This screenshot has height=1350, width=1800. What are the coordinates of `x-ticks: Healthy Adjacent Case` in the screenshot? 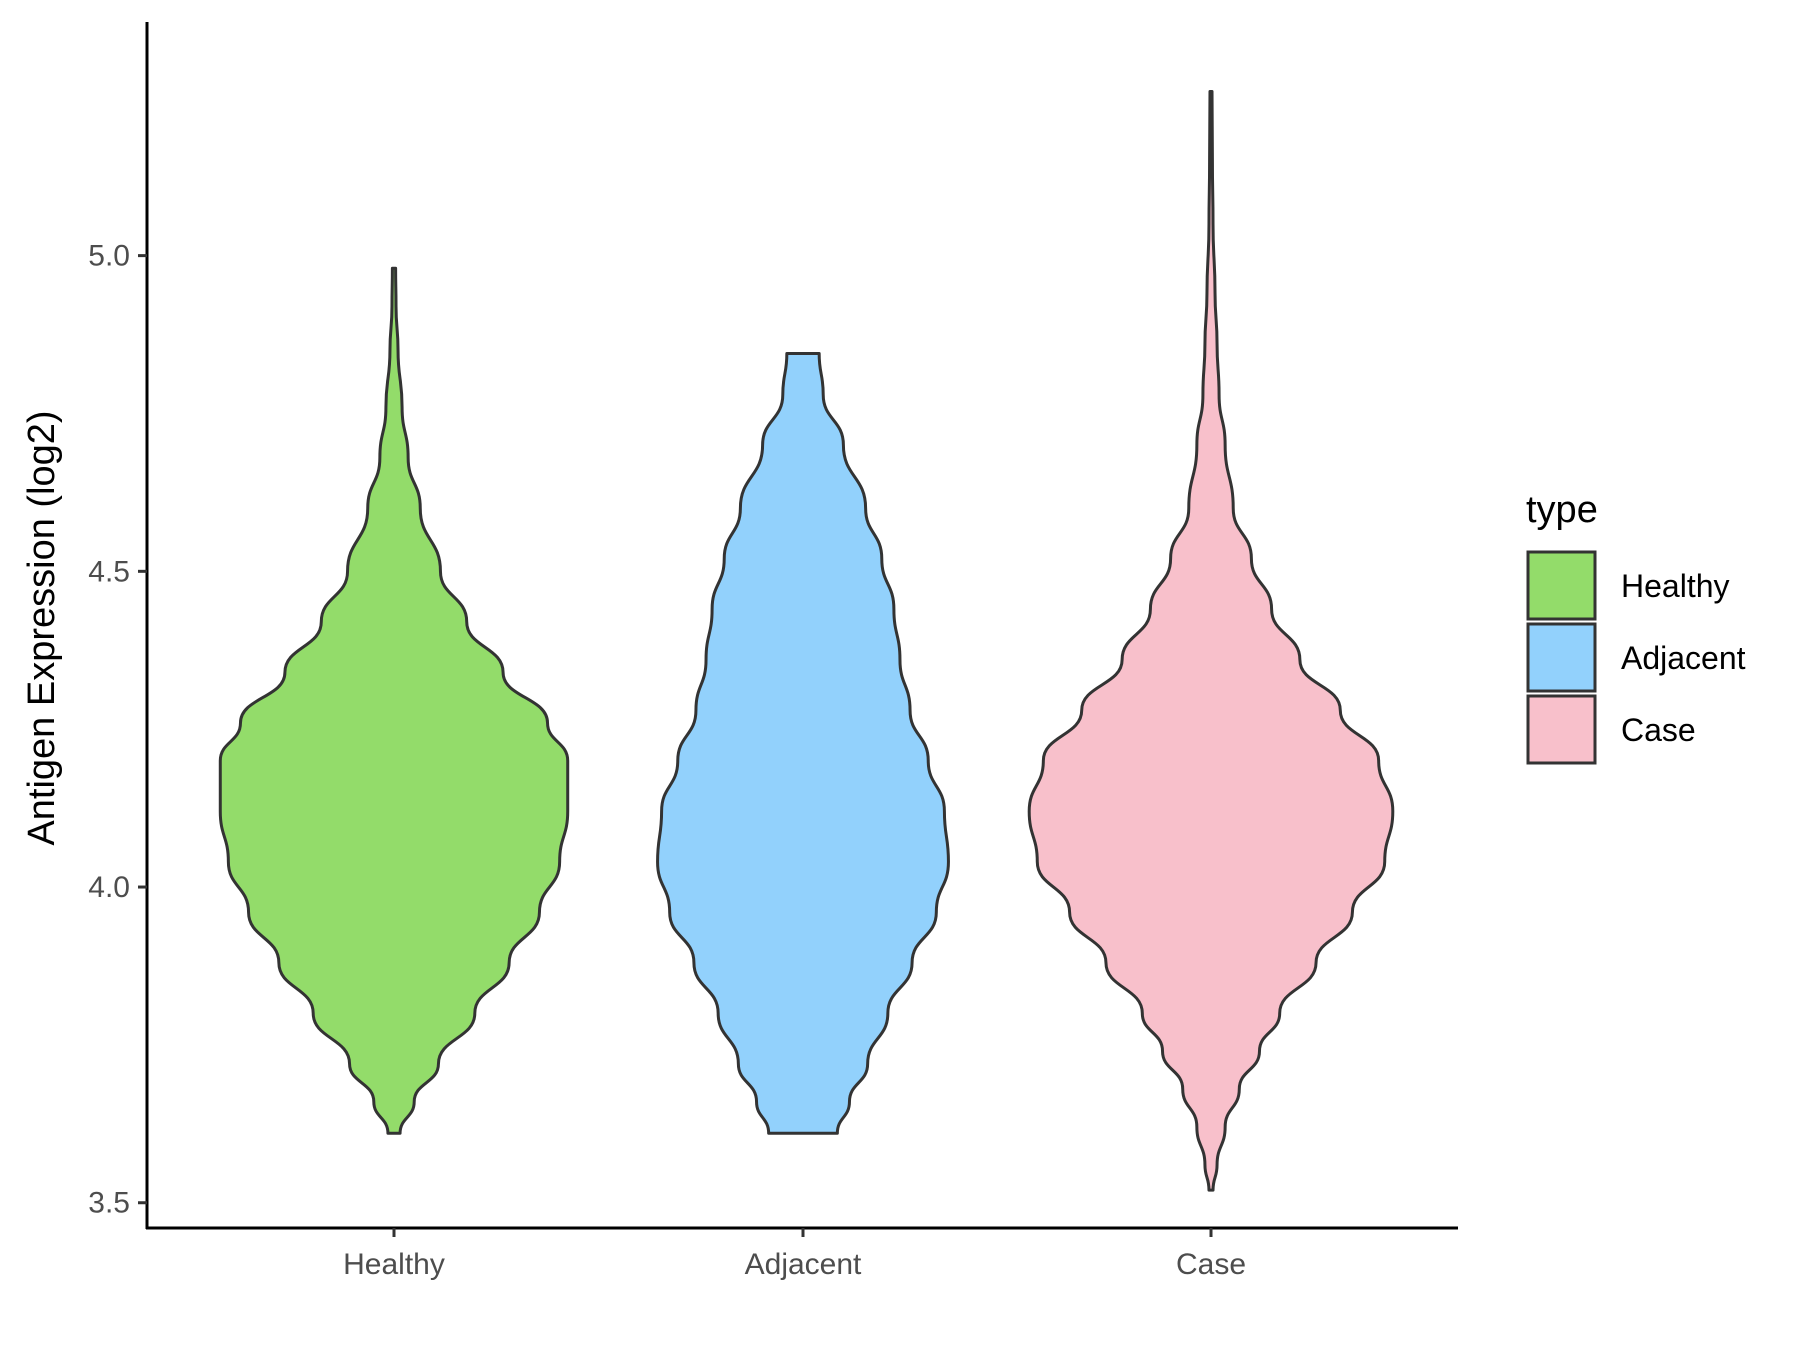 It's located at (794, 1254).